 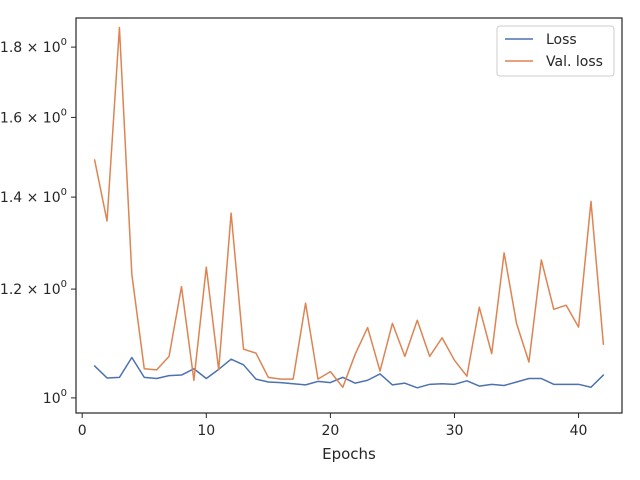 What do you see at coordinates (206, 431) in the screenshot?
I see `x-tick-label: 10` at bounding box center [206, 431].